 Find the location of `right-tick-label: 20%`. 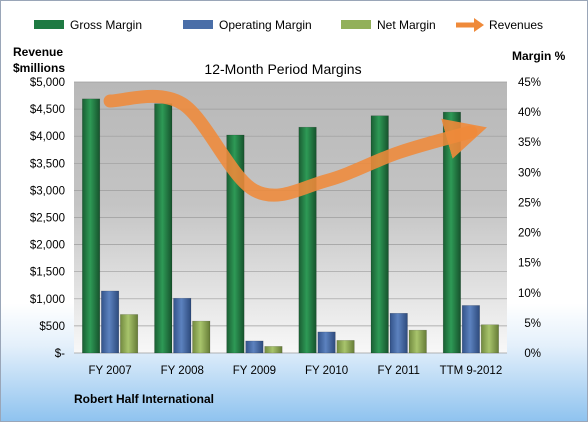

right-tick-label: 20% is located at coordinates (529, 234).